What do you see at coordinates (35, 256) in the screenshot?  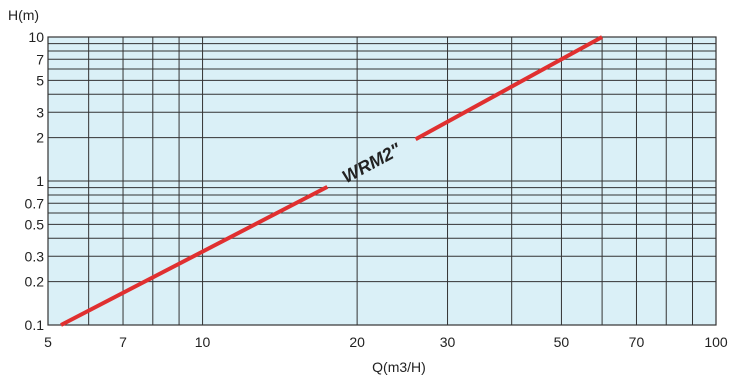 I see `y-tick-label: 0.3` at bounding box center [35, 256].